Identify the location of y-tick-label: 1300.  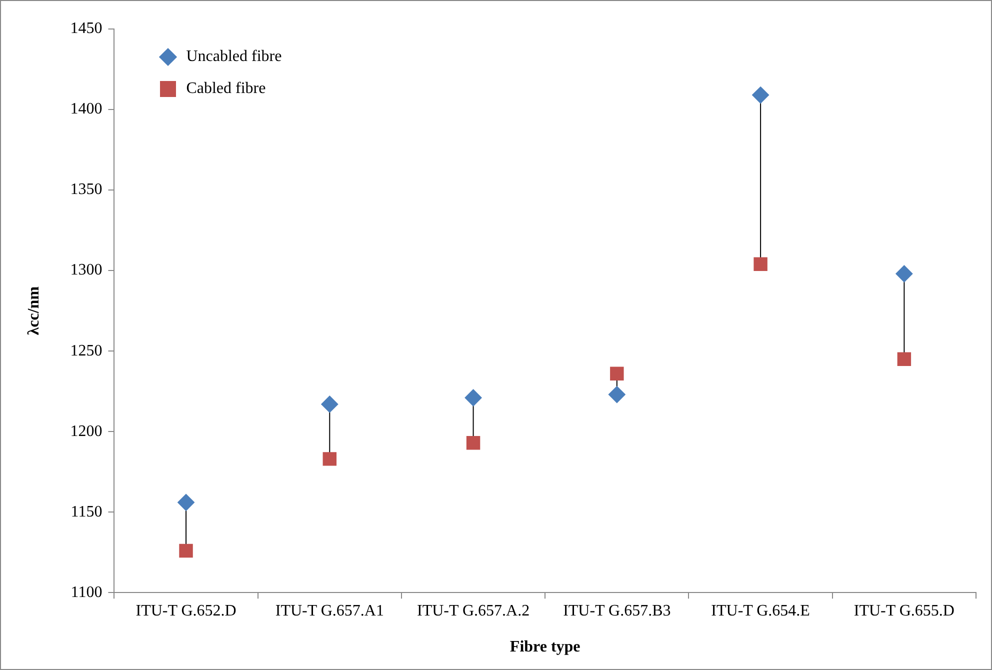
(86, 270).